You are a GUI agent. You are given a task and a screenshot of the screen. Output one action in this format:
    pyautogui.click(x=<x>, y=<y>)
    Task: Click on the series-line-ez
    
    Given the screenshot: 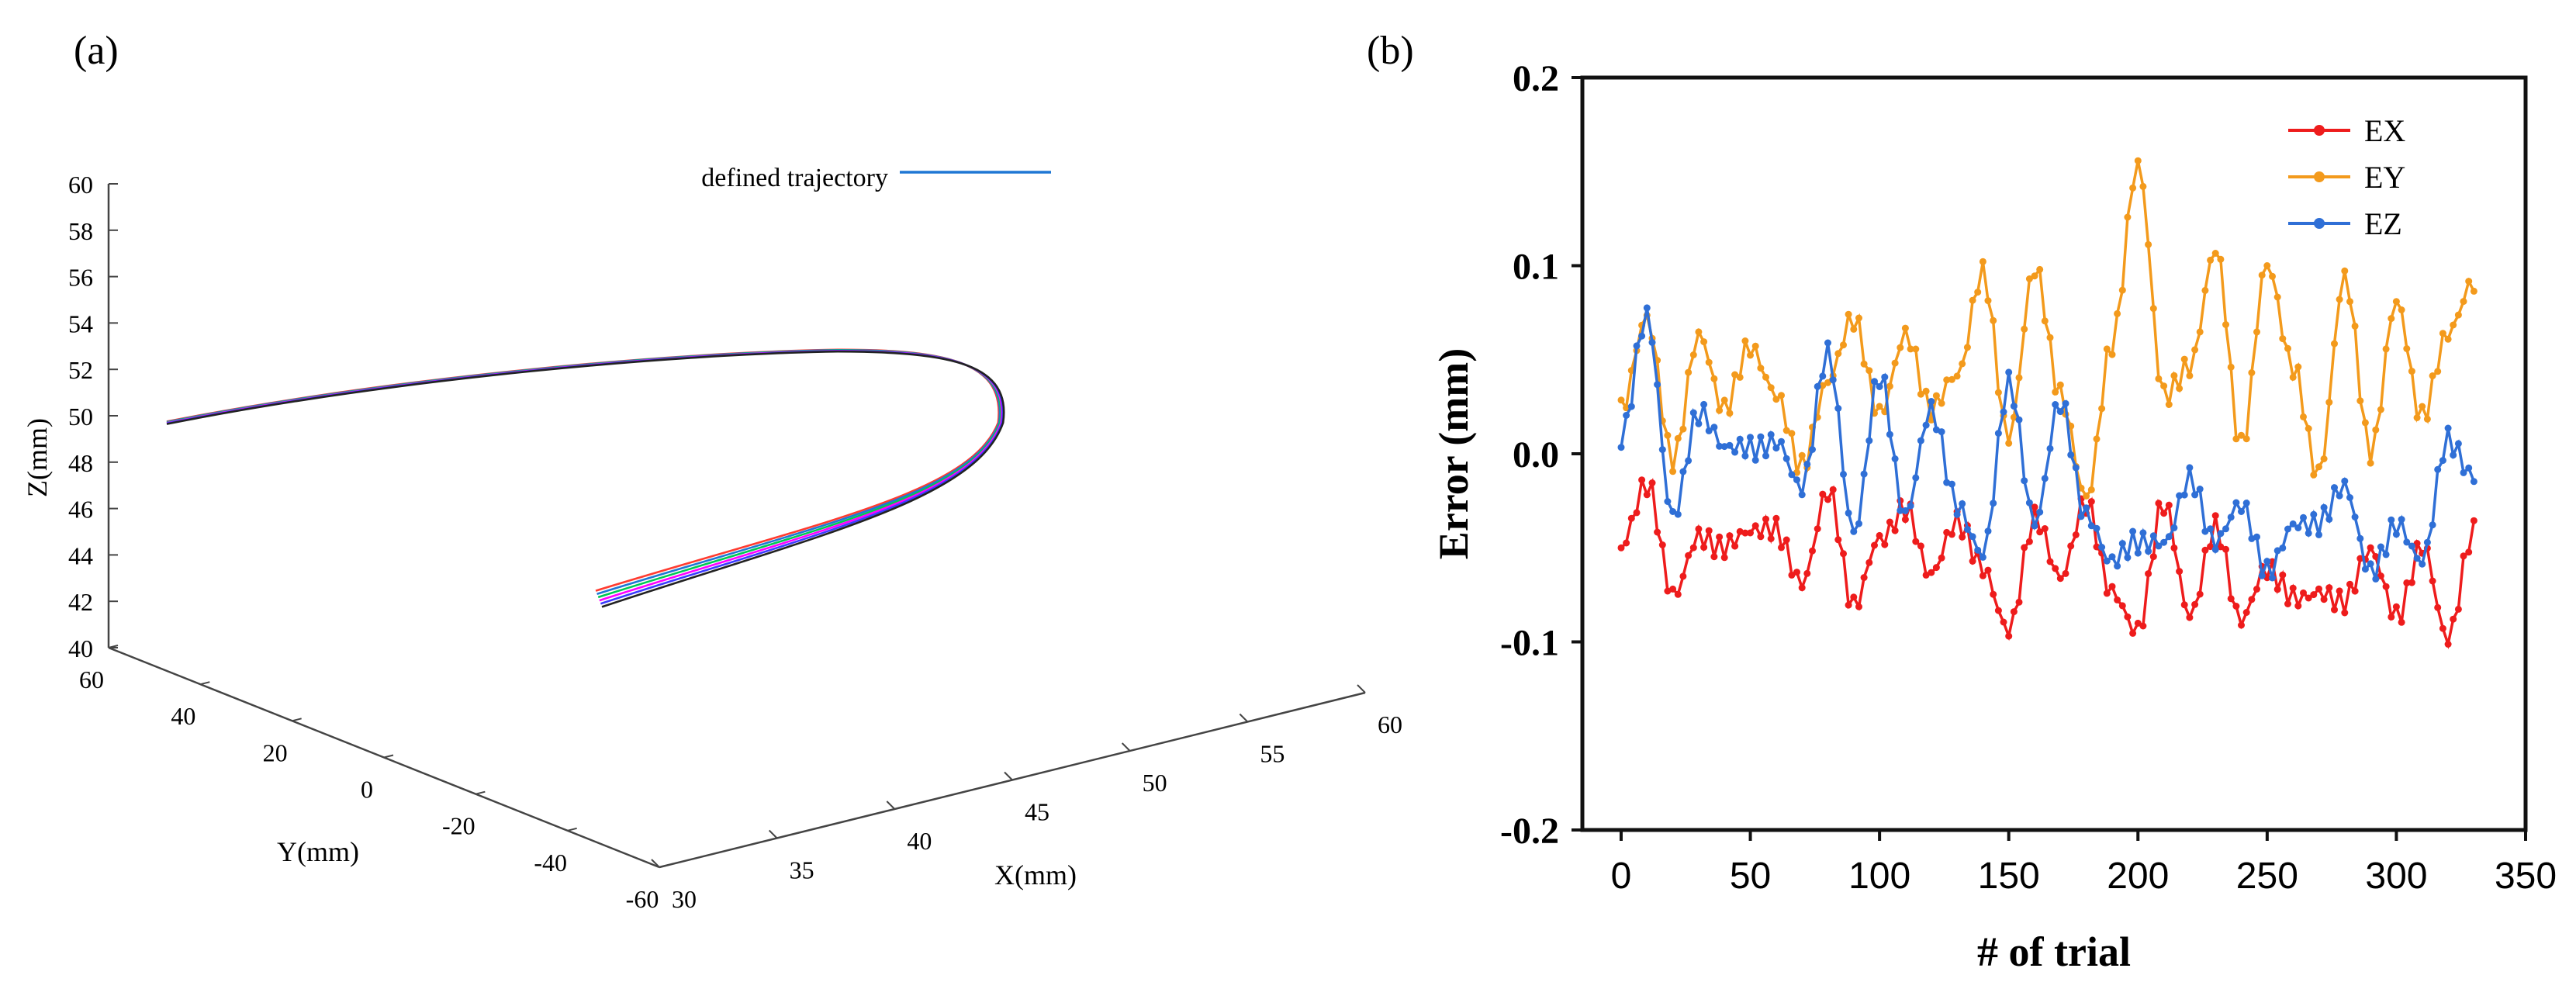 What is the action you would take?
    pyautogui.click(x=2048, y=443)
    